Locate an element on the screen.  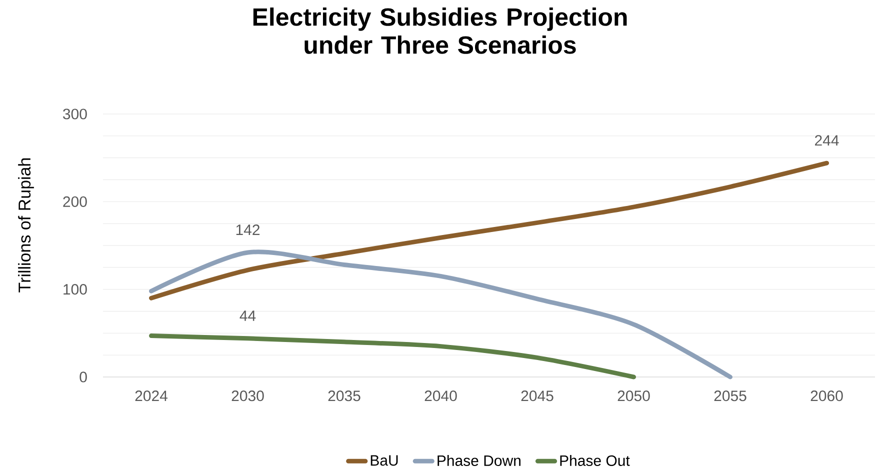
y-tick-label: 300 is located at coordinates (75, 114).